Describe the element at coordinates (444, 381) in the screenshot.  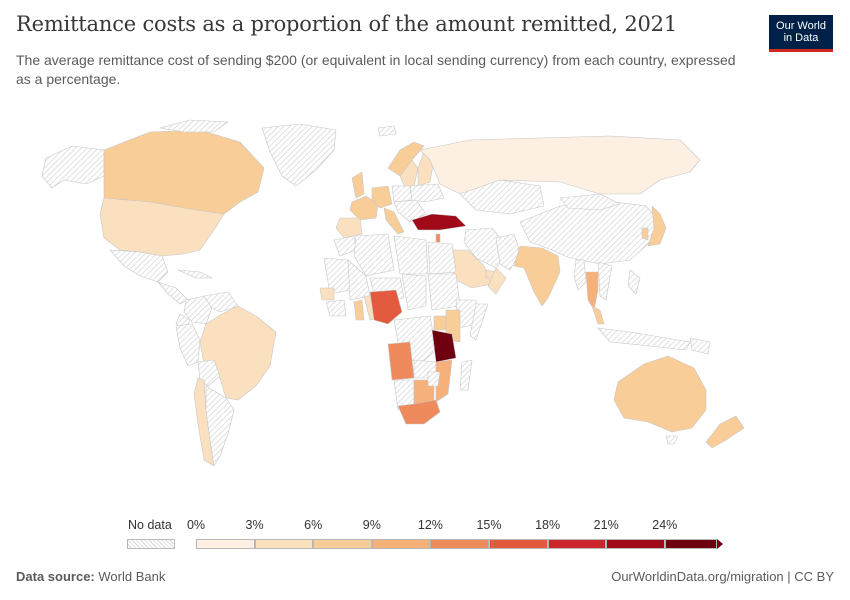
I see `country-mozambique` at that location.